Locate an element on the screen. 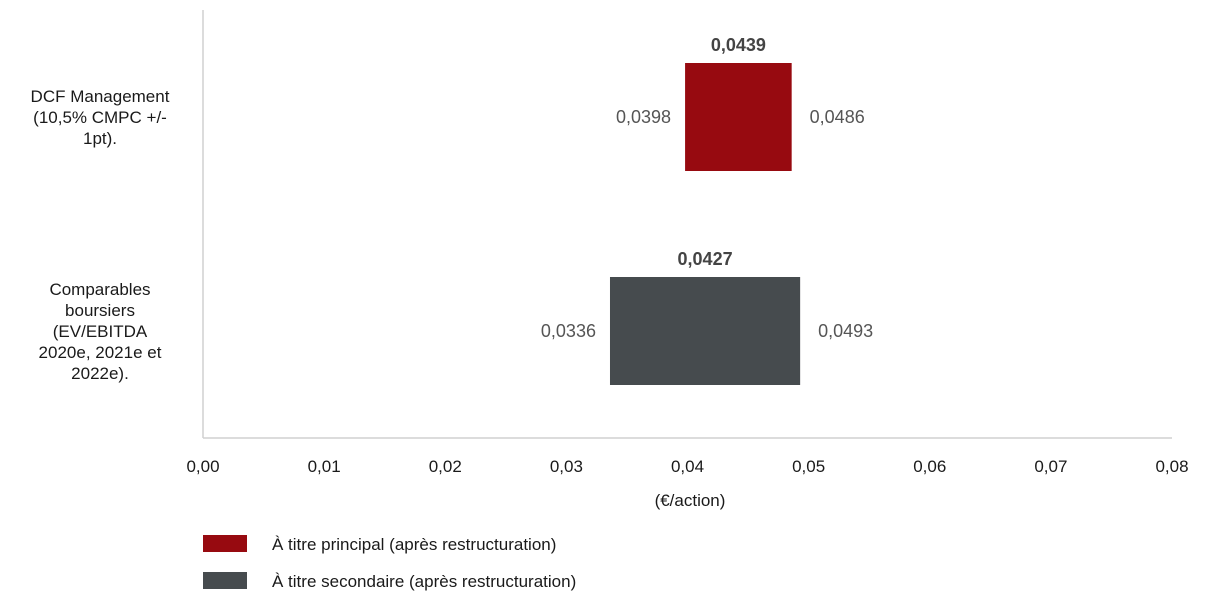 This screenshot has width=1209, height=597. x-tick-label: 0,08 is located at coordinates (1171, 466).